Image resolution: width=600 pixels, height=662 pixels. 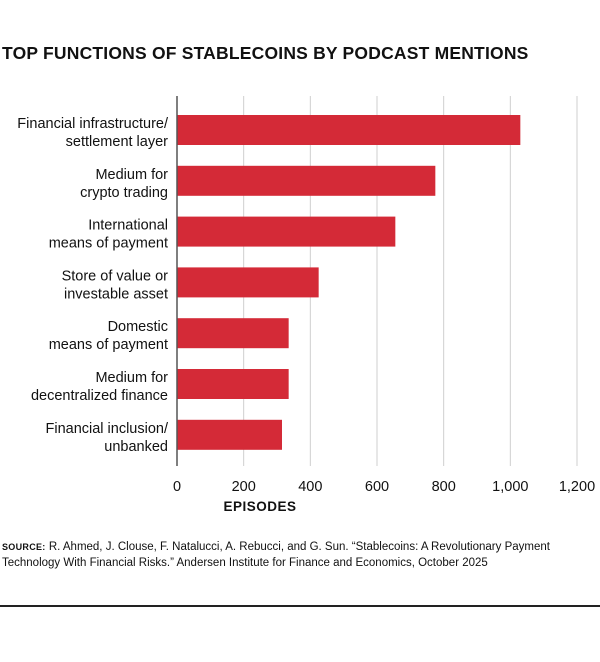 I want to click on x-tick-label: 800, so click(x=444, y=487).